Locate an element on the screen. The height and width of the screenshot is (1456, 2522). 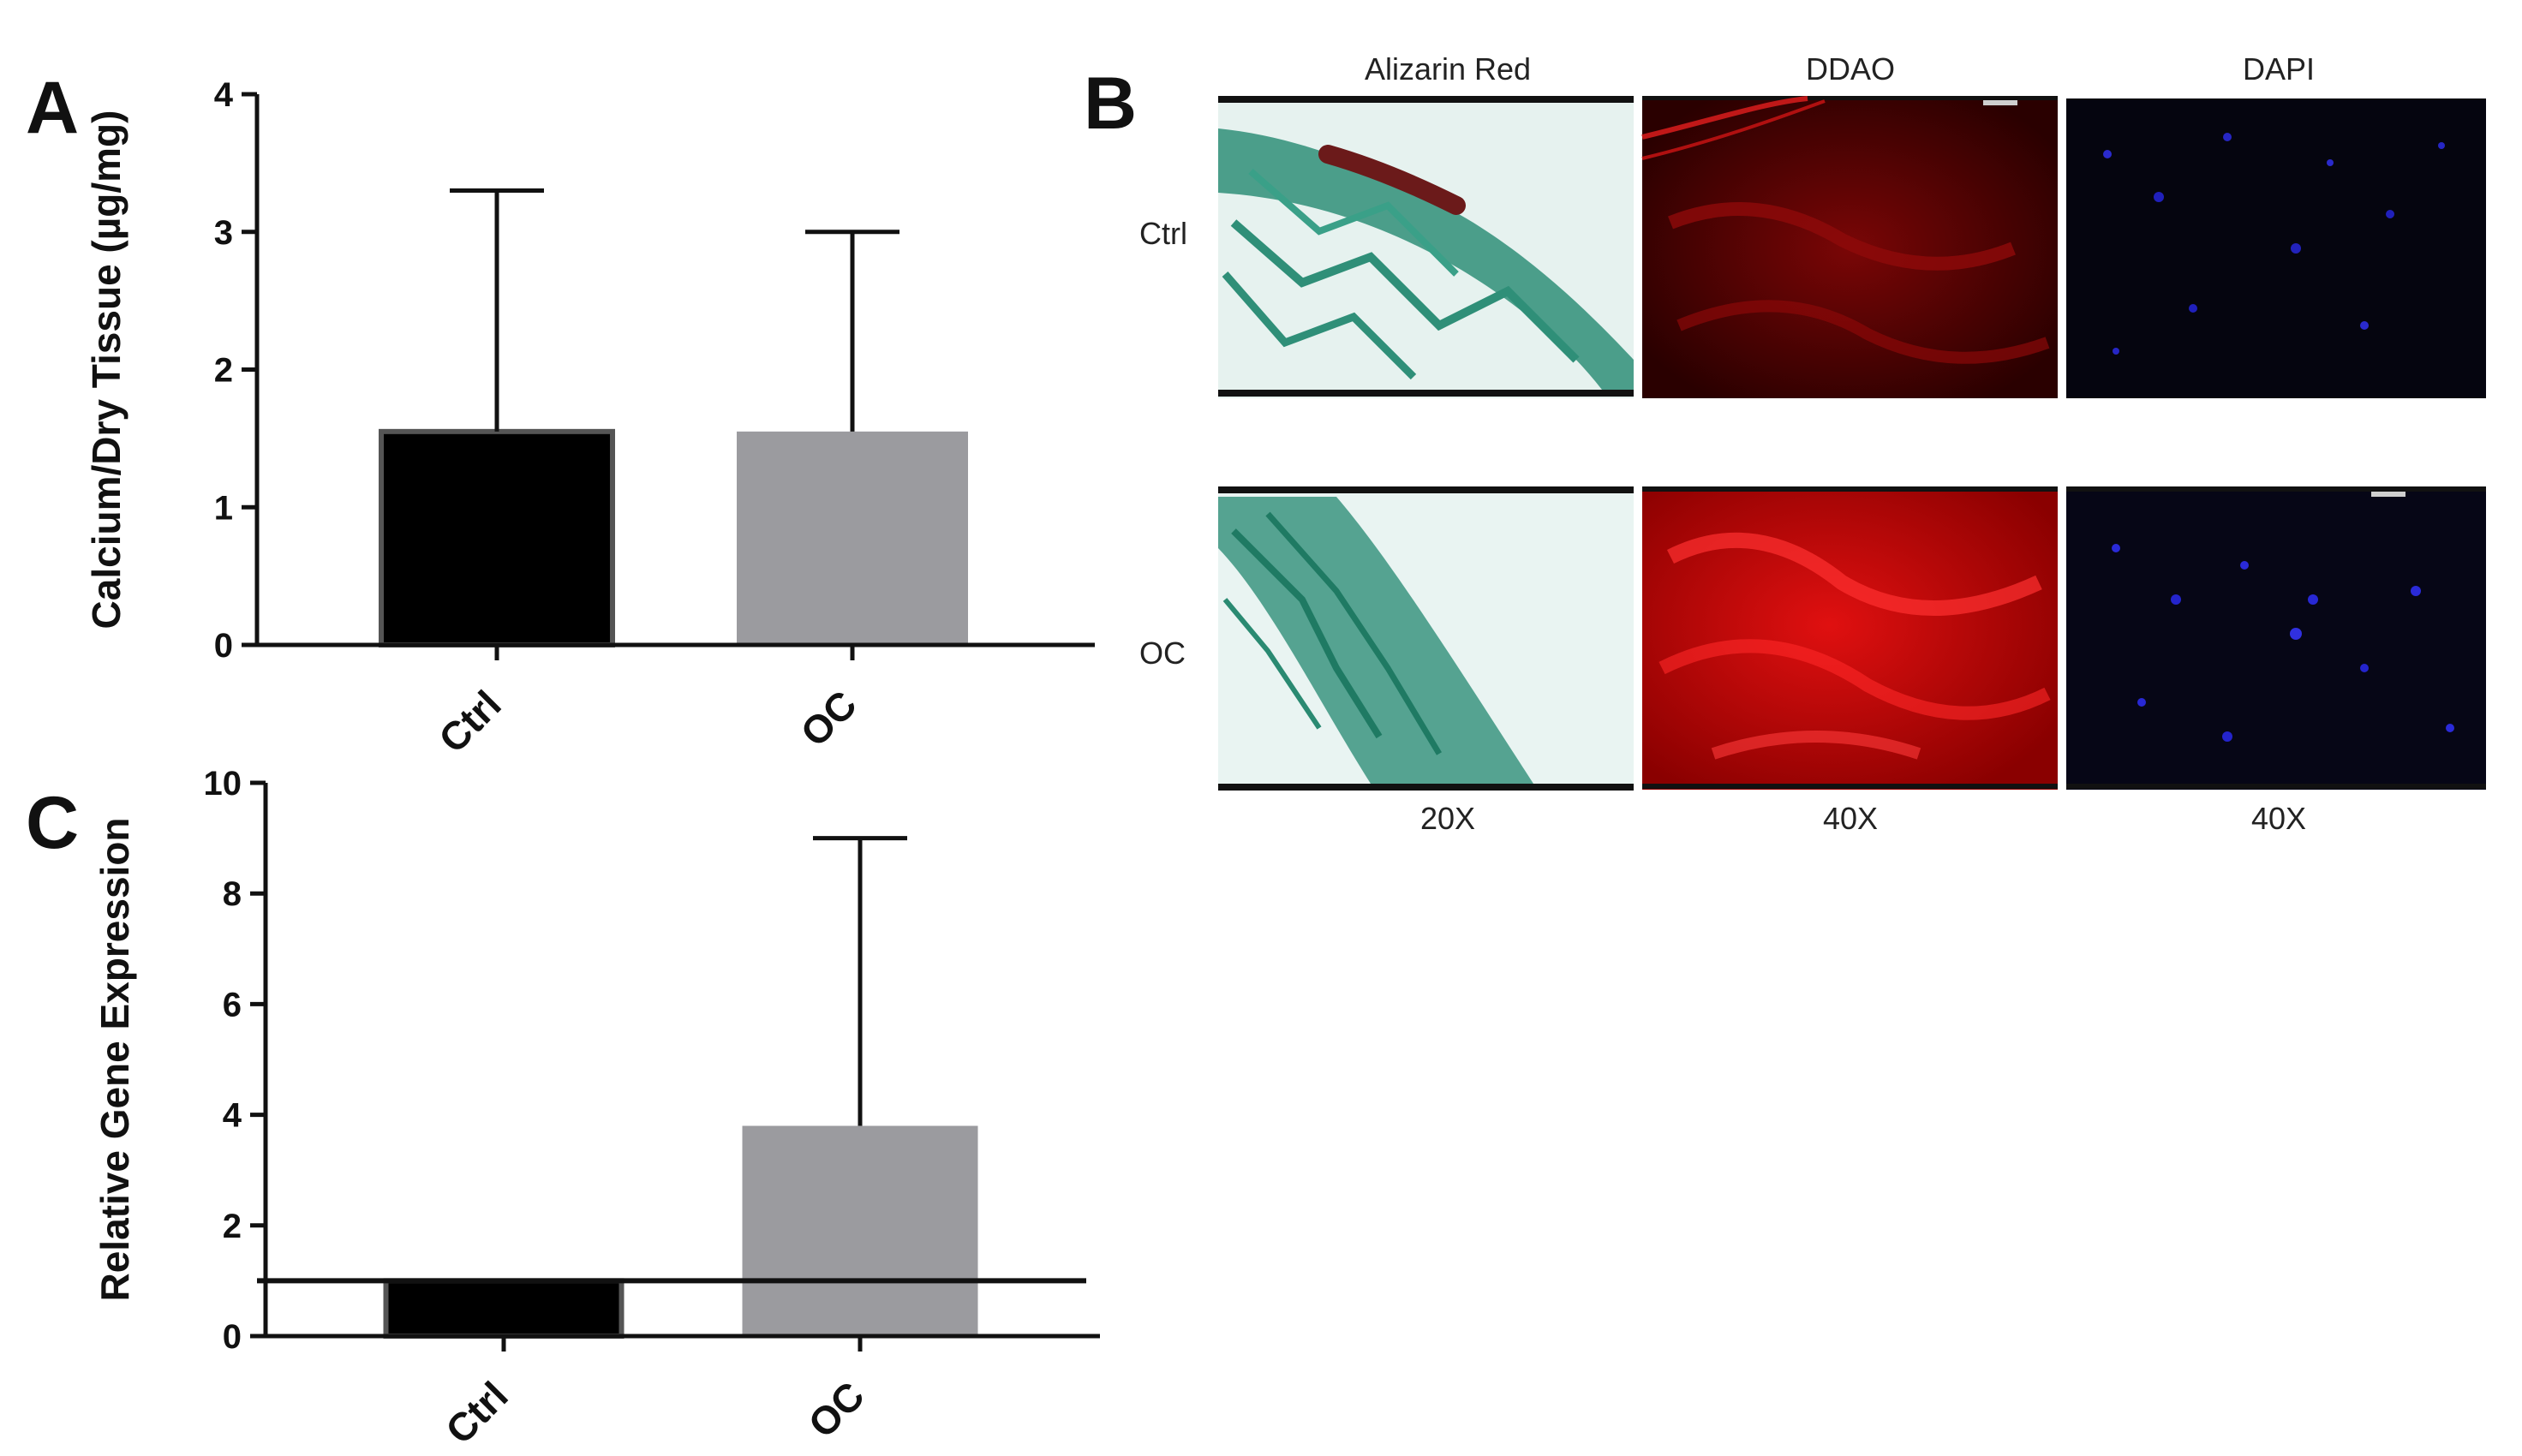
micrograph-oc-alizarin is located at coordinates (1426, 639).